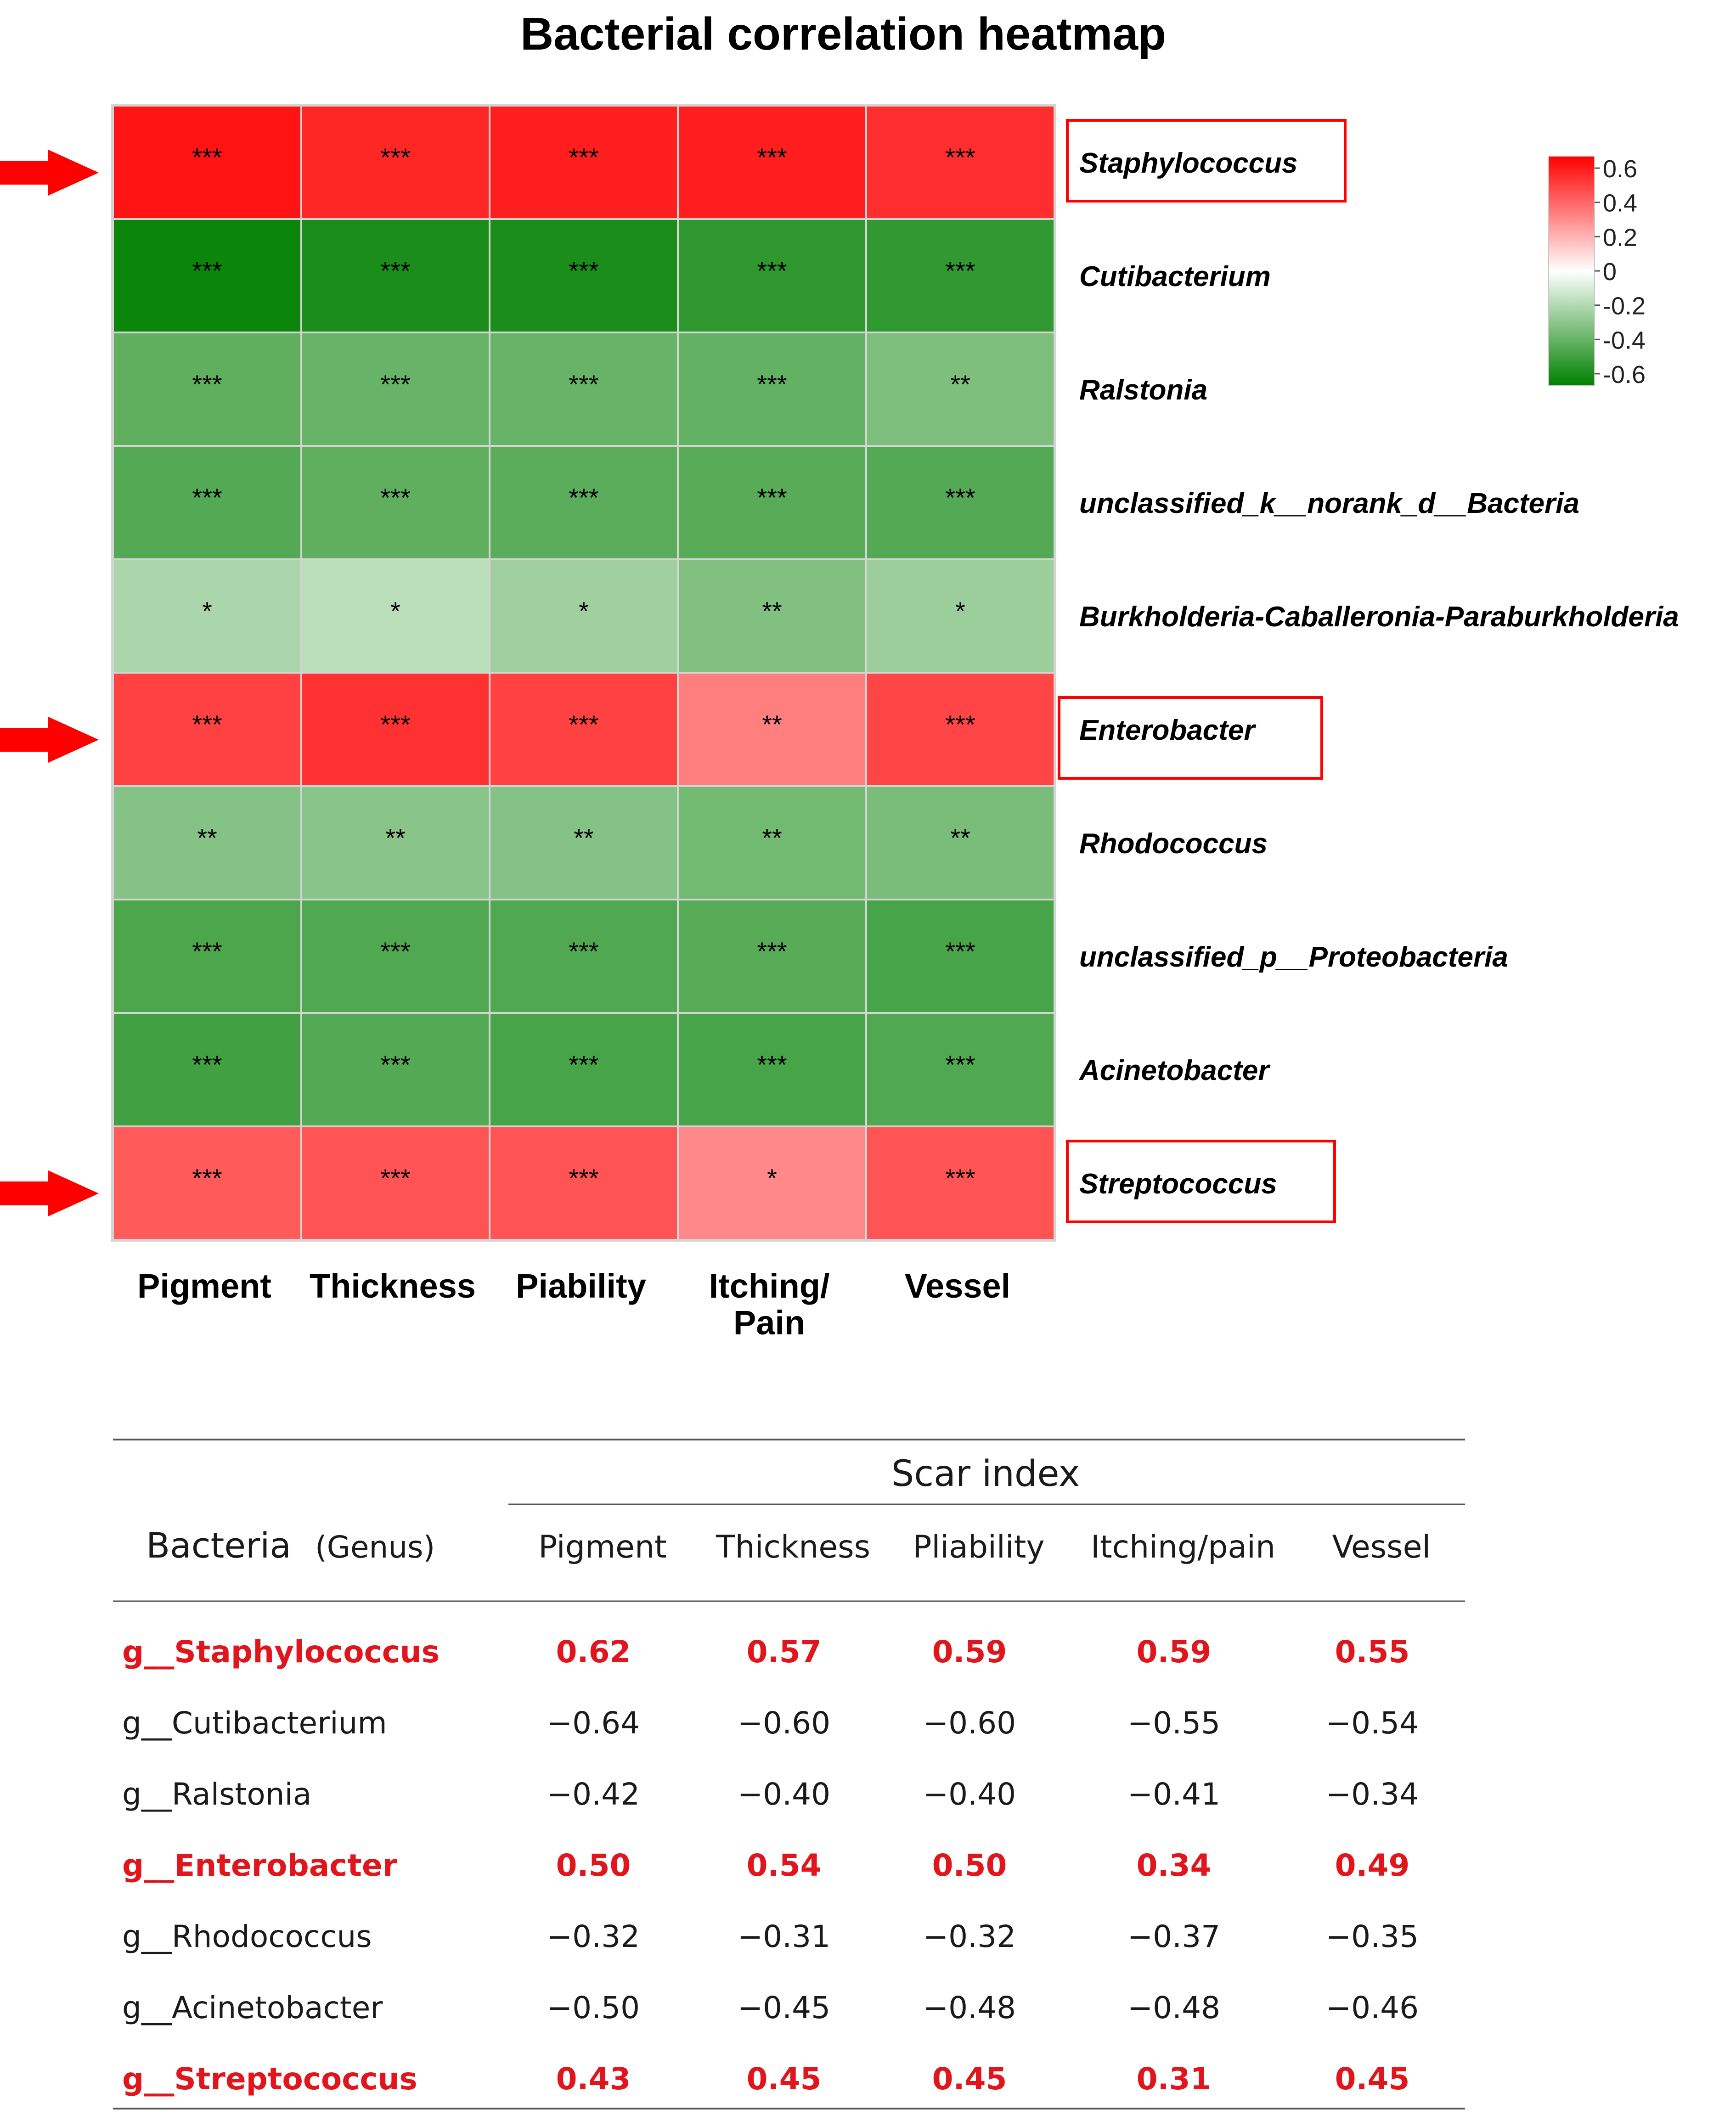 The height and width of the screenshot is (2115, 1736). I want to click on table-cell: −0.48, so click(969, 2007).